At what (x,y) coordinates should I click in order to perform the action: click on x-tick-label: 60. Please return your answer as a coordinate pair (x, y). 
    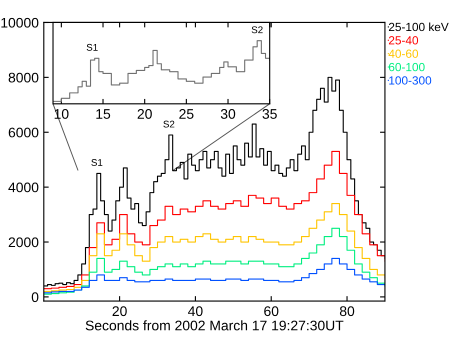
    Looking at the image, I should click on (271, 311).